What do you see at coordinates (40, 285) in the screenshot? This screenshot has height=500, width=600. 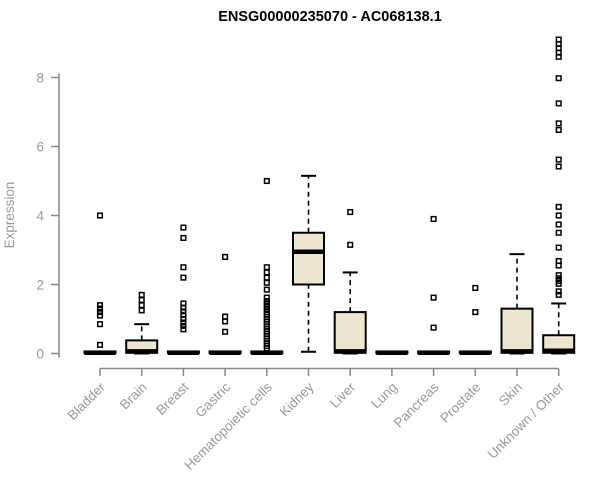 I see `y-tick-label: 2` at bounding box center [40, 285].